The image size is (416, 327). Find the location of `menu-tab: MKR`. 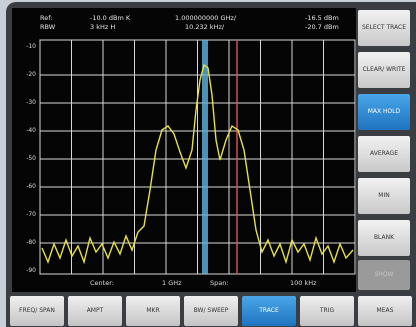

menu-tab: MKR is located at coordinates (153, 311).